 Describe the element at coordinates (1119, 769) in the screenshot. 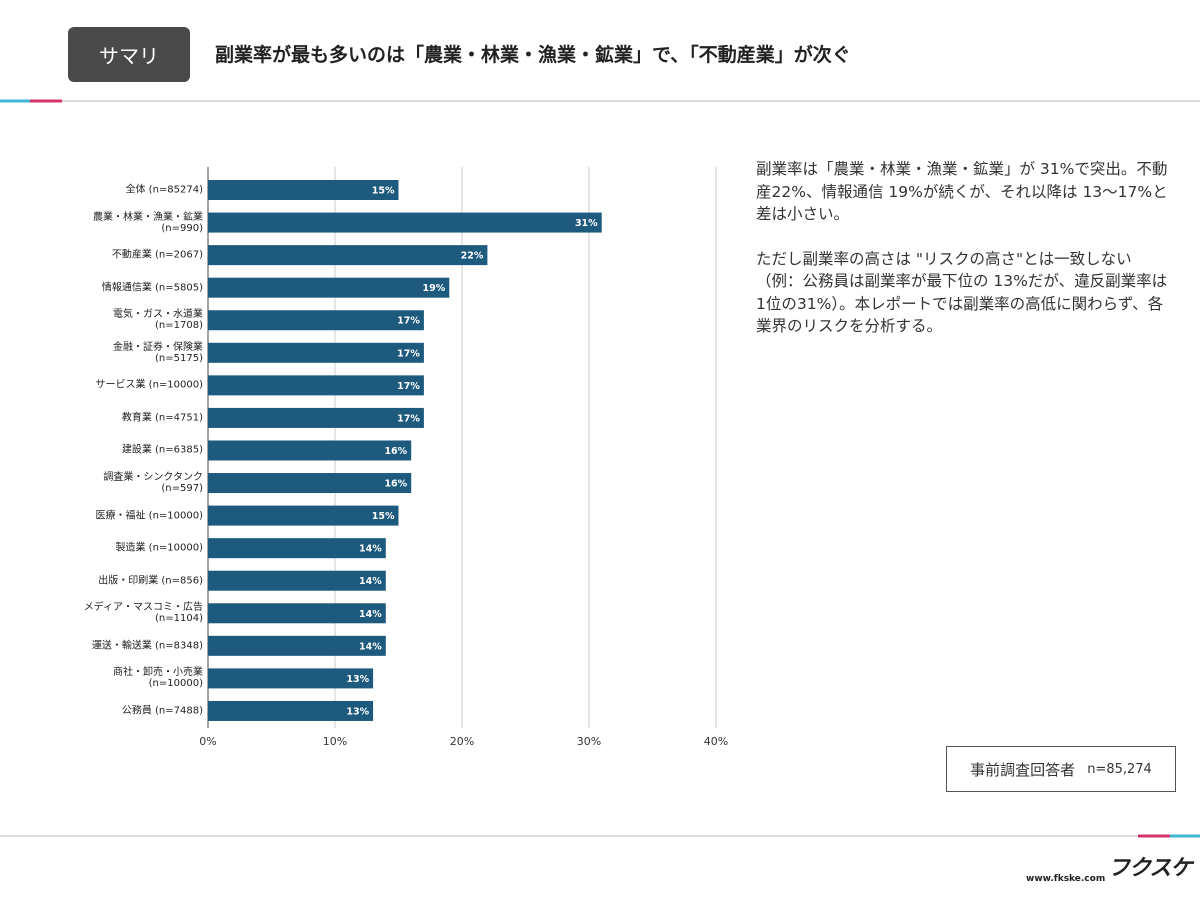

I see `respondents-n: n=85,274` at that location.